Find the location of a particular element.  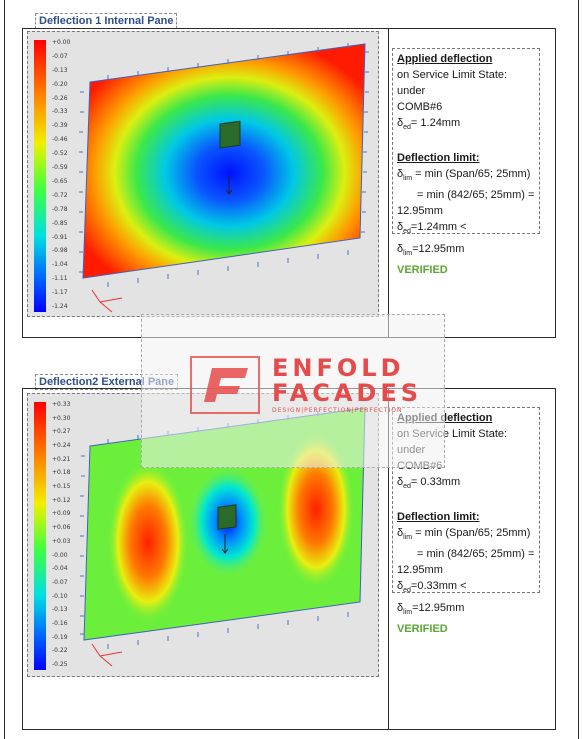

section1-title: Deflection 1 Internal Pane is located at coordinates (106, 21).